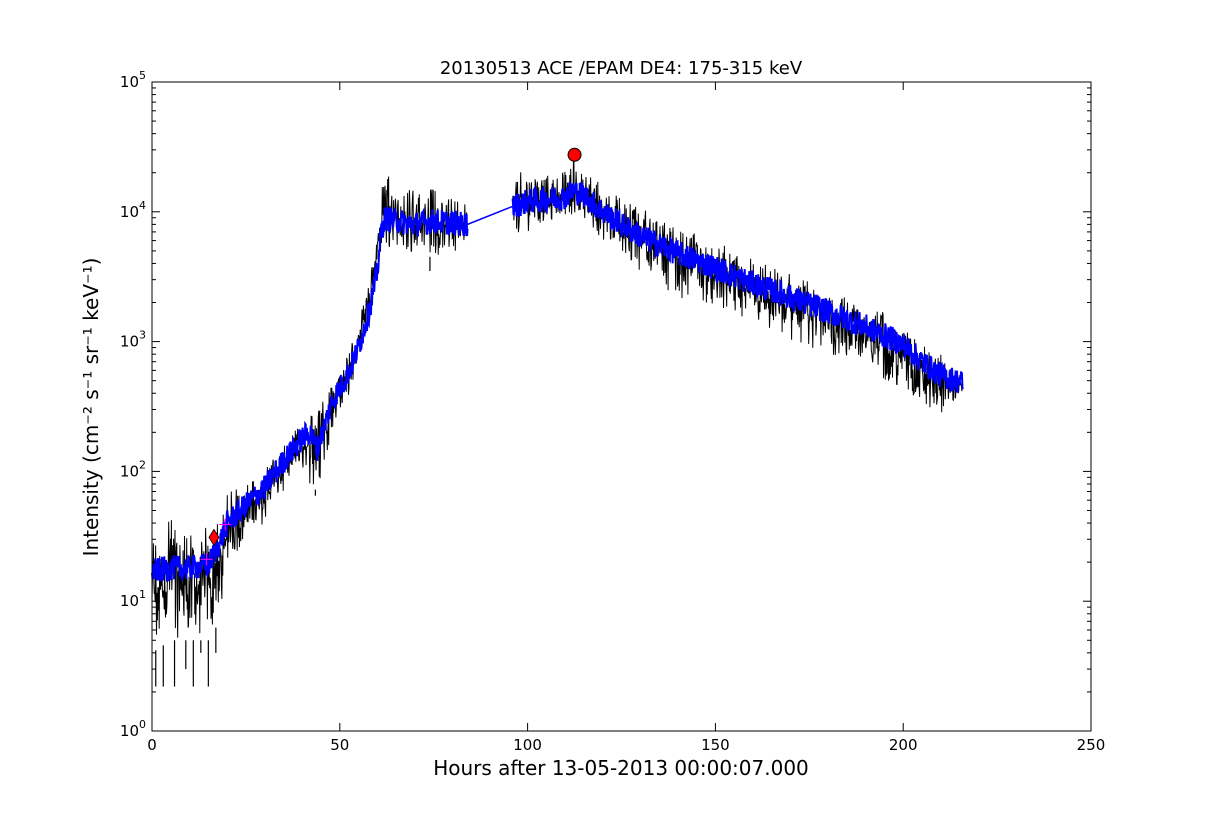  I want to click on y-tick-label-3: 10³, so click(133, 340).